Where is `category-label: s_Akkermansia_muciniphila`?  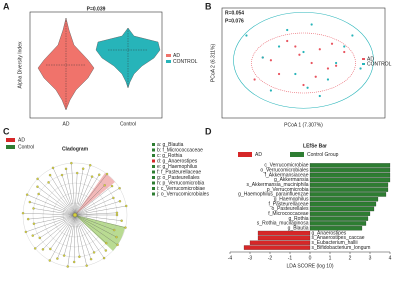
category-label: s_Akkermansia_muciniphila is located at coordinates (278, 185).